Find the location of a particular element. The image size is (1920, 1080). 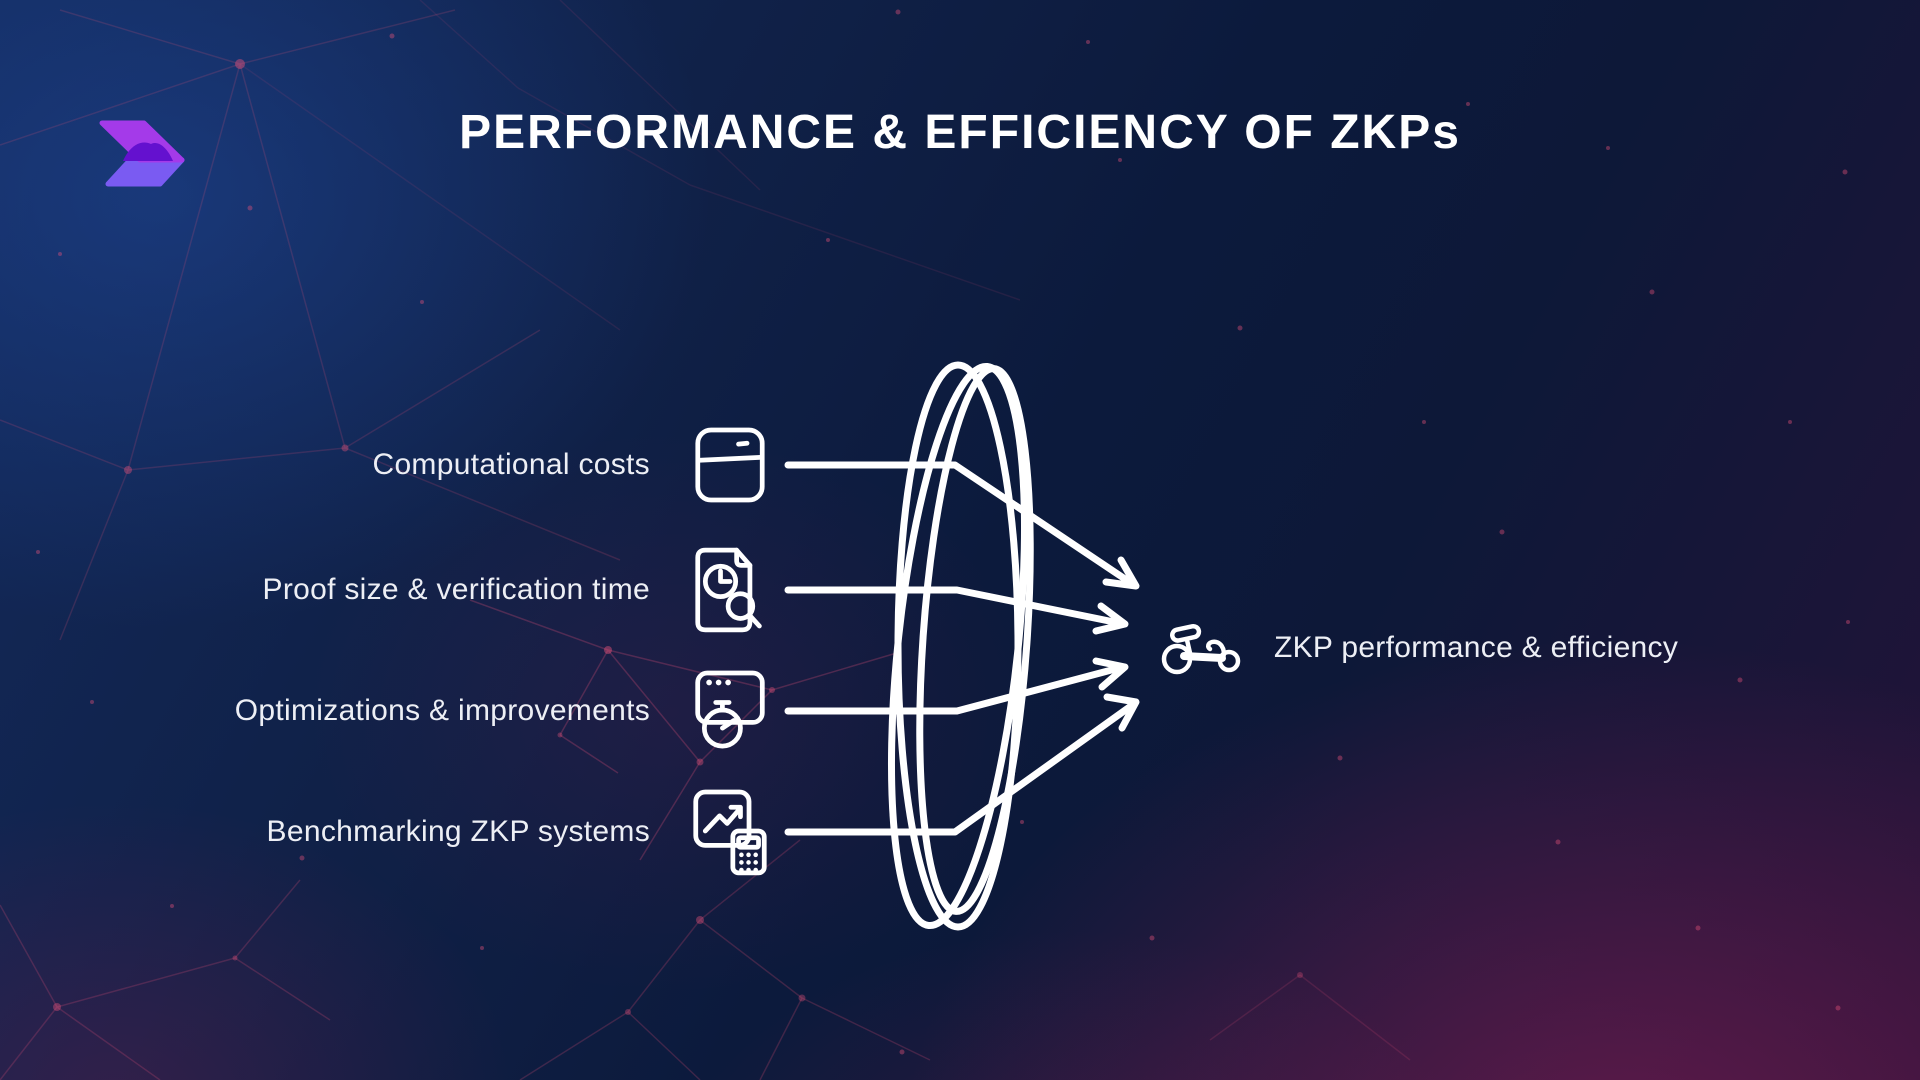

slide-title: PERFORMANCE & EFFICIENCY OF ZKPs is located at coordinates (960, 132).